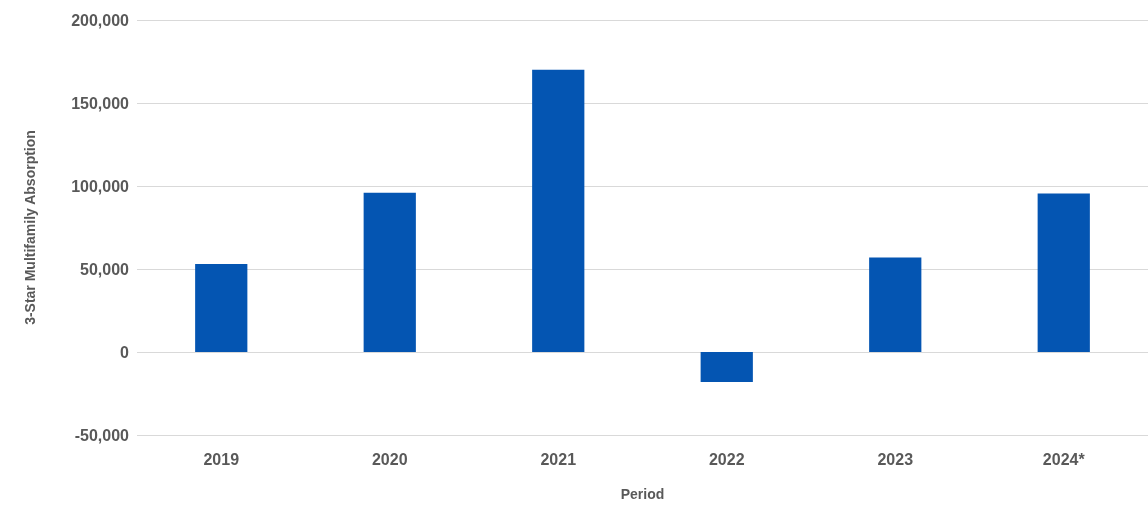 This screenshot has width=1148, height=506. Describe the element at coordinates (102, 435) in the screenshot. I see `y-tick-label: -50,000` at that location.